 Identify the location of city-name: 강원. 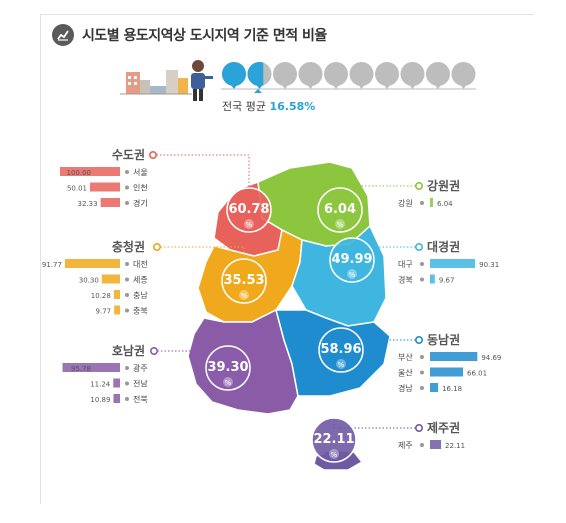
(405, 203).